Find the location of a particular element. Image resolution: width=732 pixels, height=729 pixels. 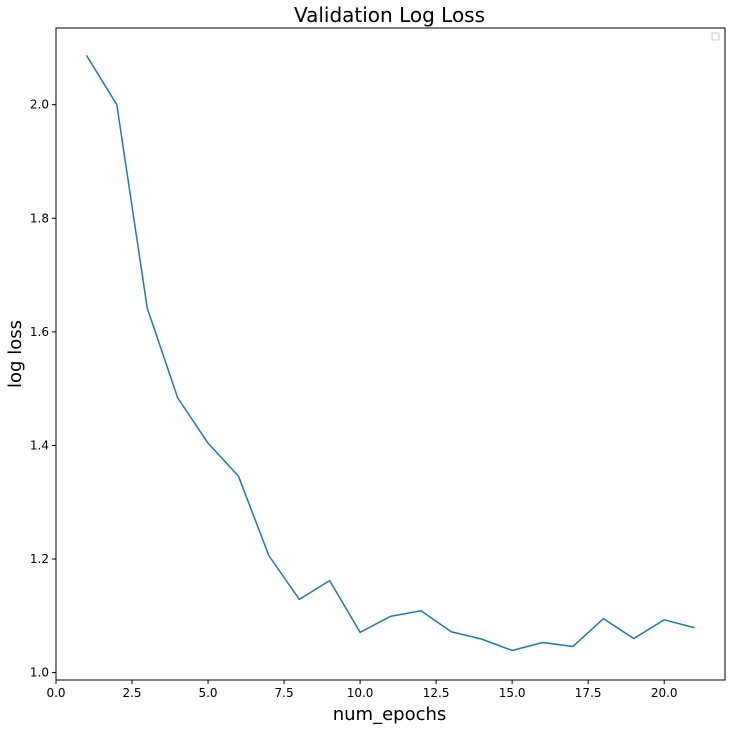

x-tick-label: 15.0 is located at coordinates (512, 693).